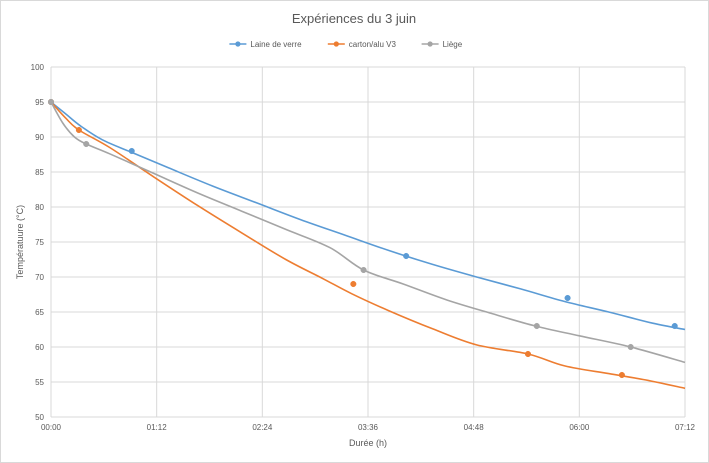  I want to click on y-tick-label: 95, so click(39, 102).